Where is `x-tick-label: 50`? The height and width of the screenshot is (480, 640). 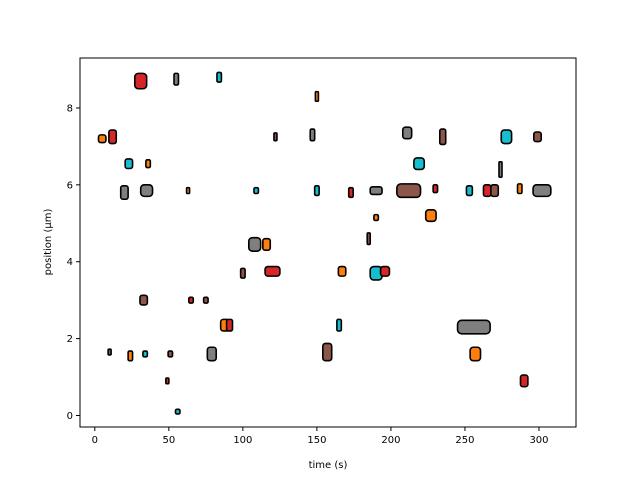 x-tick-label: 50 is located at coordinates (168, 440).